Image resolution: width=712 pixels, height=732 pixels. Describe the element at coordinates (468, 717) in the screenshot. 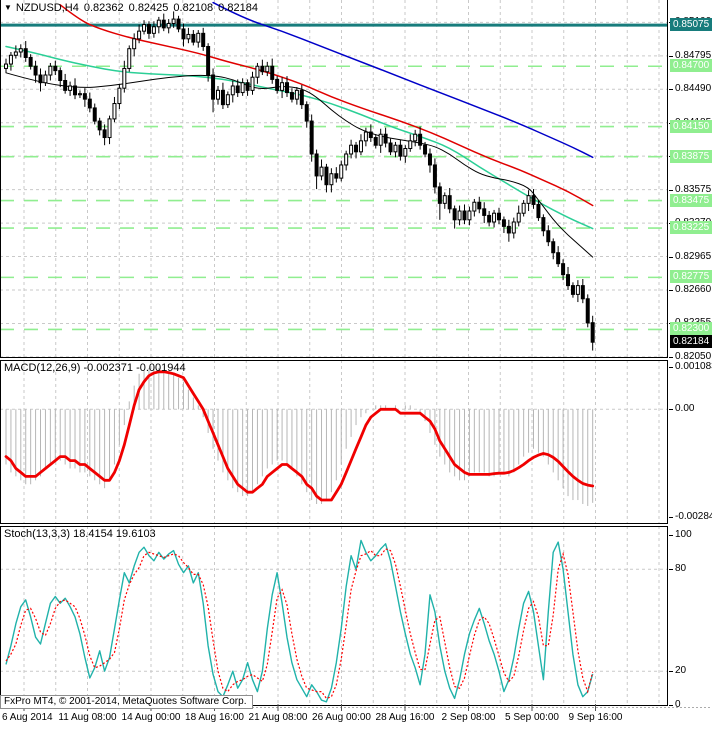

I see `time-label: 2 Sep 08:00` at that location.